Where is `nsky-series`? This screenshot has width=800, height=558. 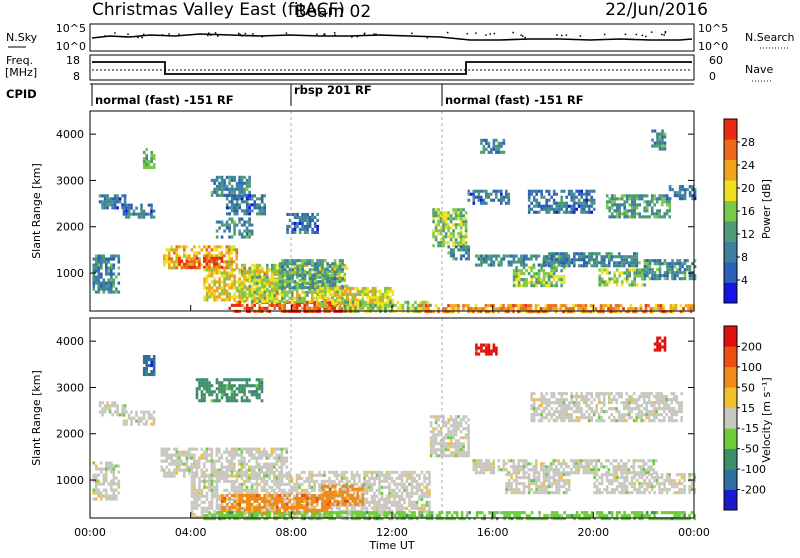 nsky-series is located at coordinates (392, 37).